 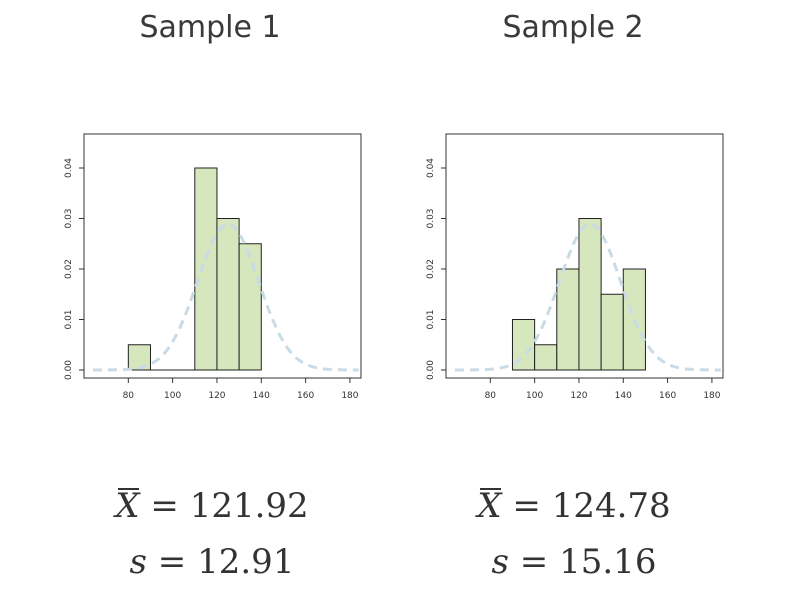 I want to click on sample-2-title: Sample 2, so click(x=573, y=27).